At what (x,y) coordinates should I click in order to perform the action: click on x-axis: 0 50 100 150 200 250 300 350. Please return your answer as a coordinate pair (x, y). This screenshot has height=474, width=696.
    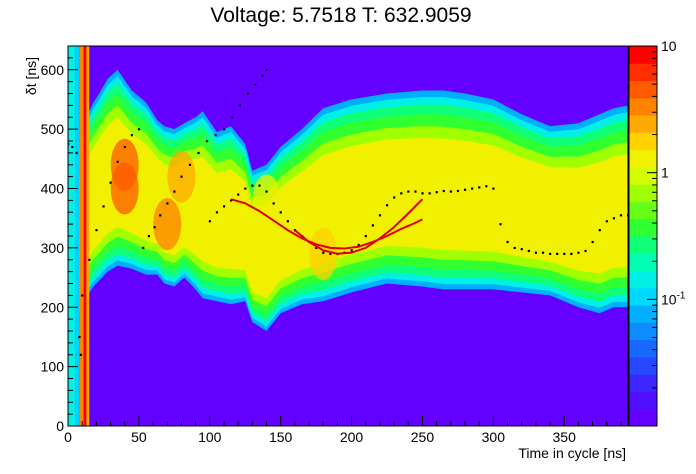
    Looking at the image, I should click on (343, 430).